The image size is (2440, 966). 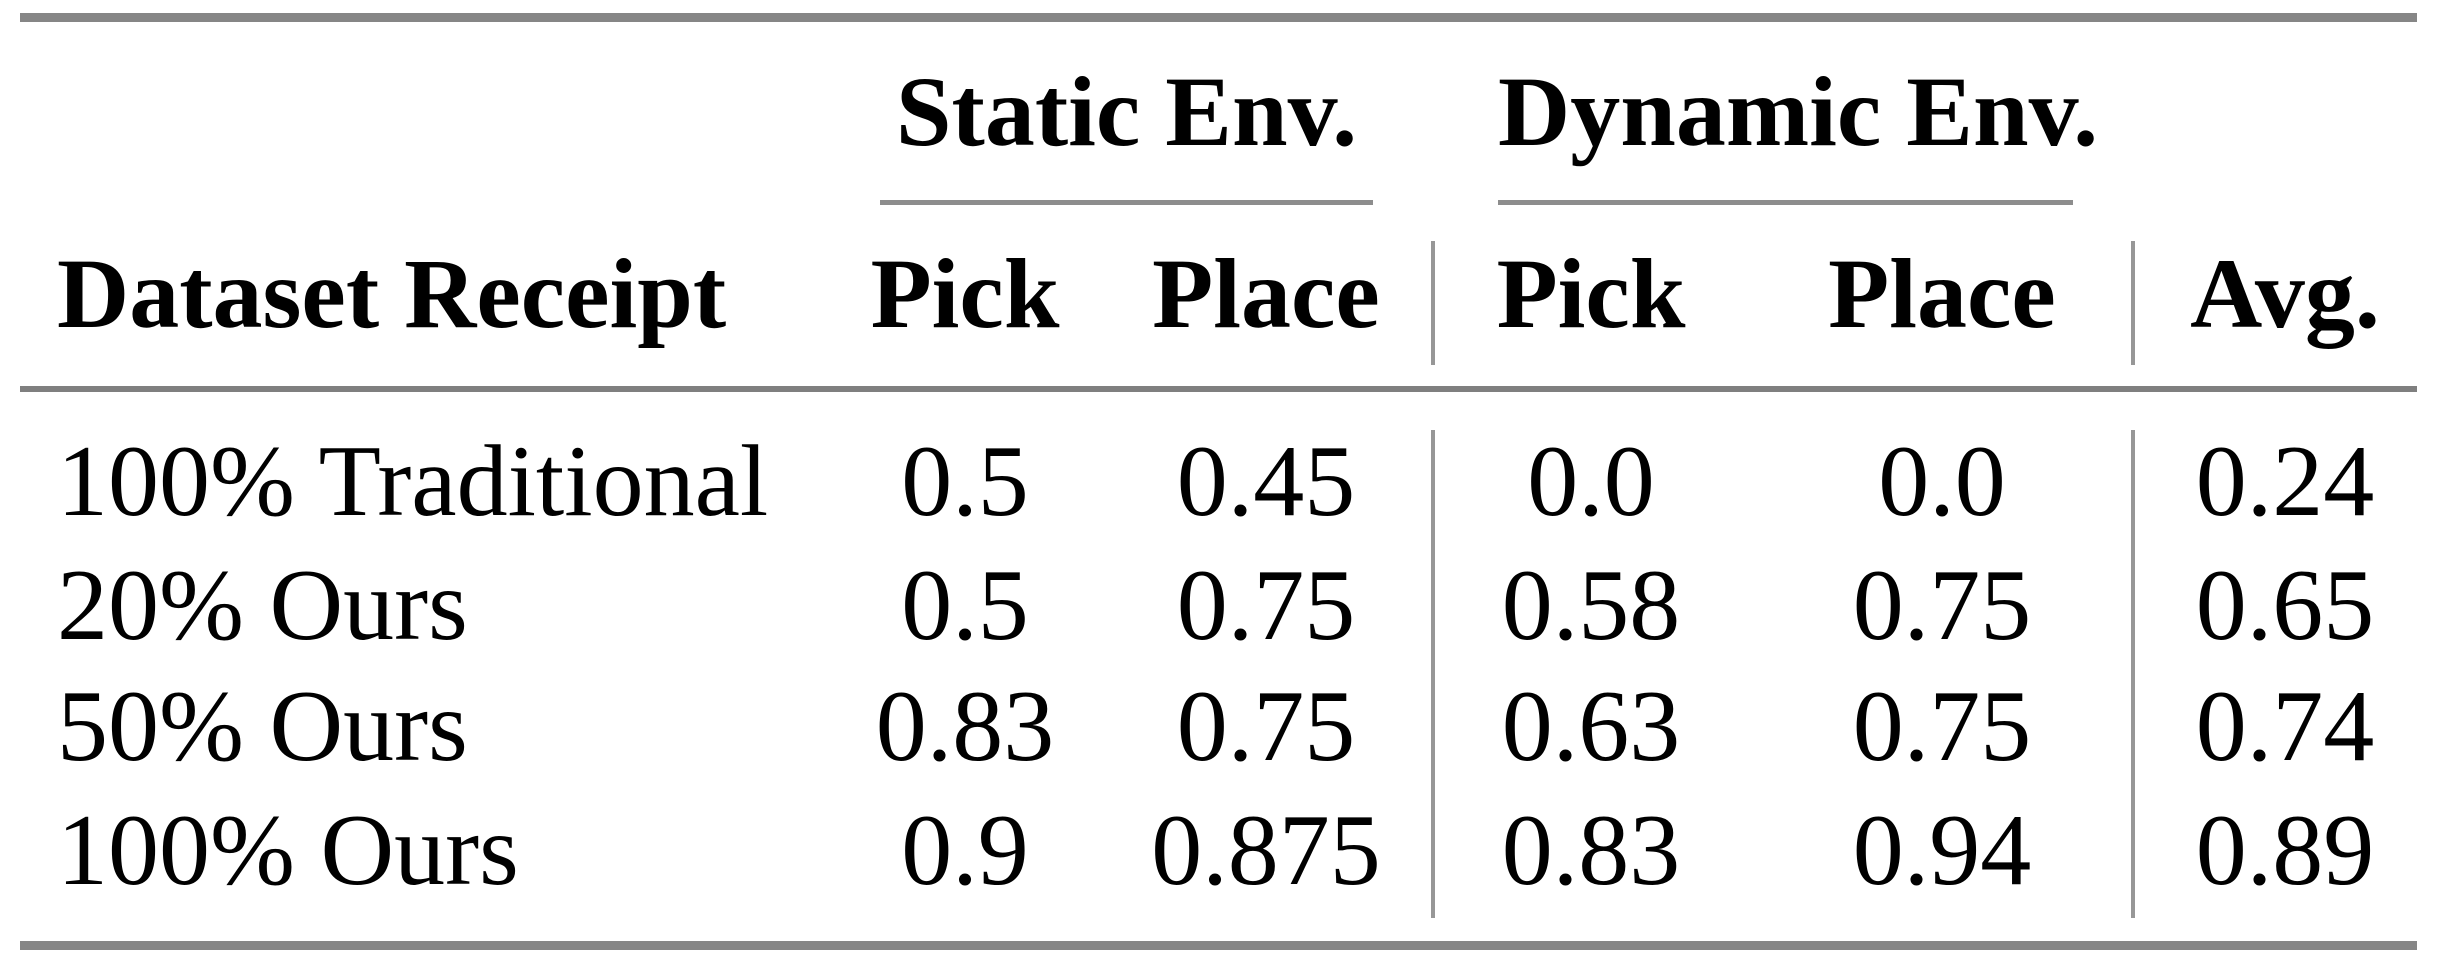 What do you see at coordinates (1433, 303) in the screenshot?
I see `vertical-separator-static-dynamic-header` at bounding box center [1433, 303].